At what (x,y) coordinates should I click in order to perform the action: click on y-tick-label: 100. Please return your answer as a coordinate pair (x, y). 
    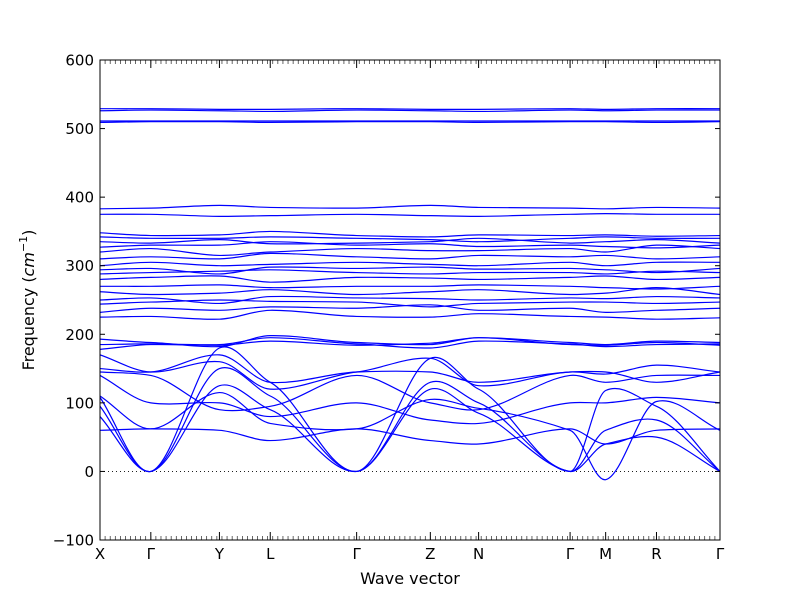
    Looking at the image, I should click on (79, 403).